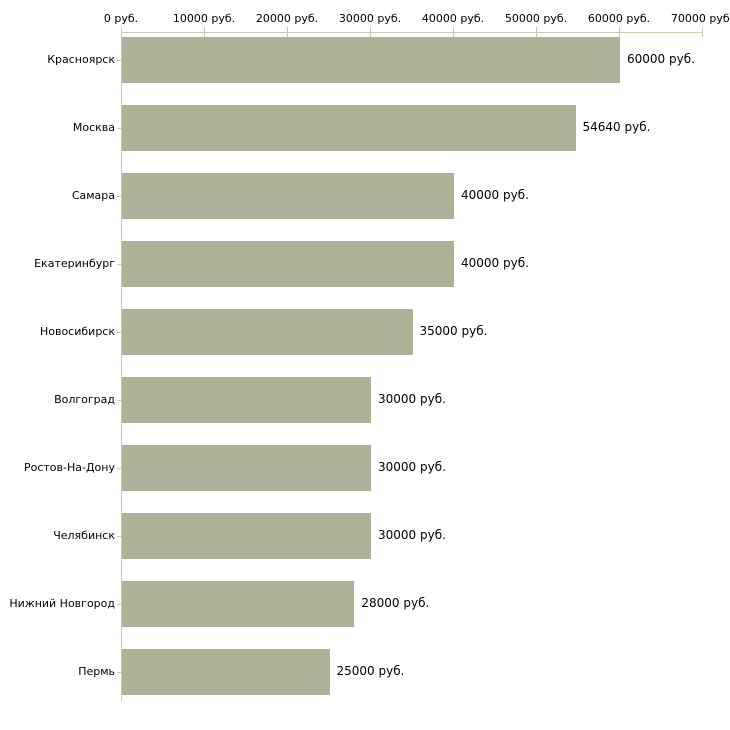 The height and width of the screenshot is (730, 730). Describe the element at coordinates (371, 60) in the screenshot. I see `bar-Красноярск` at that location.